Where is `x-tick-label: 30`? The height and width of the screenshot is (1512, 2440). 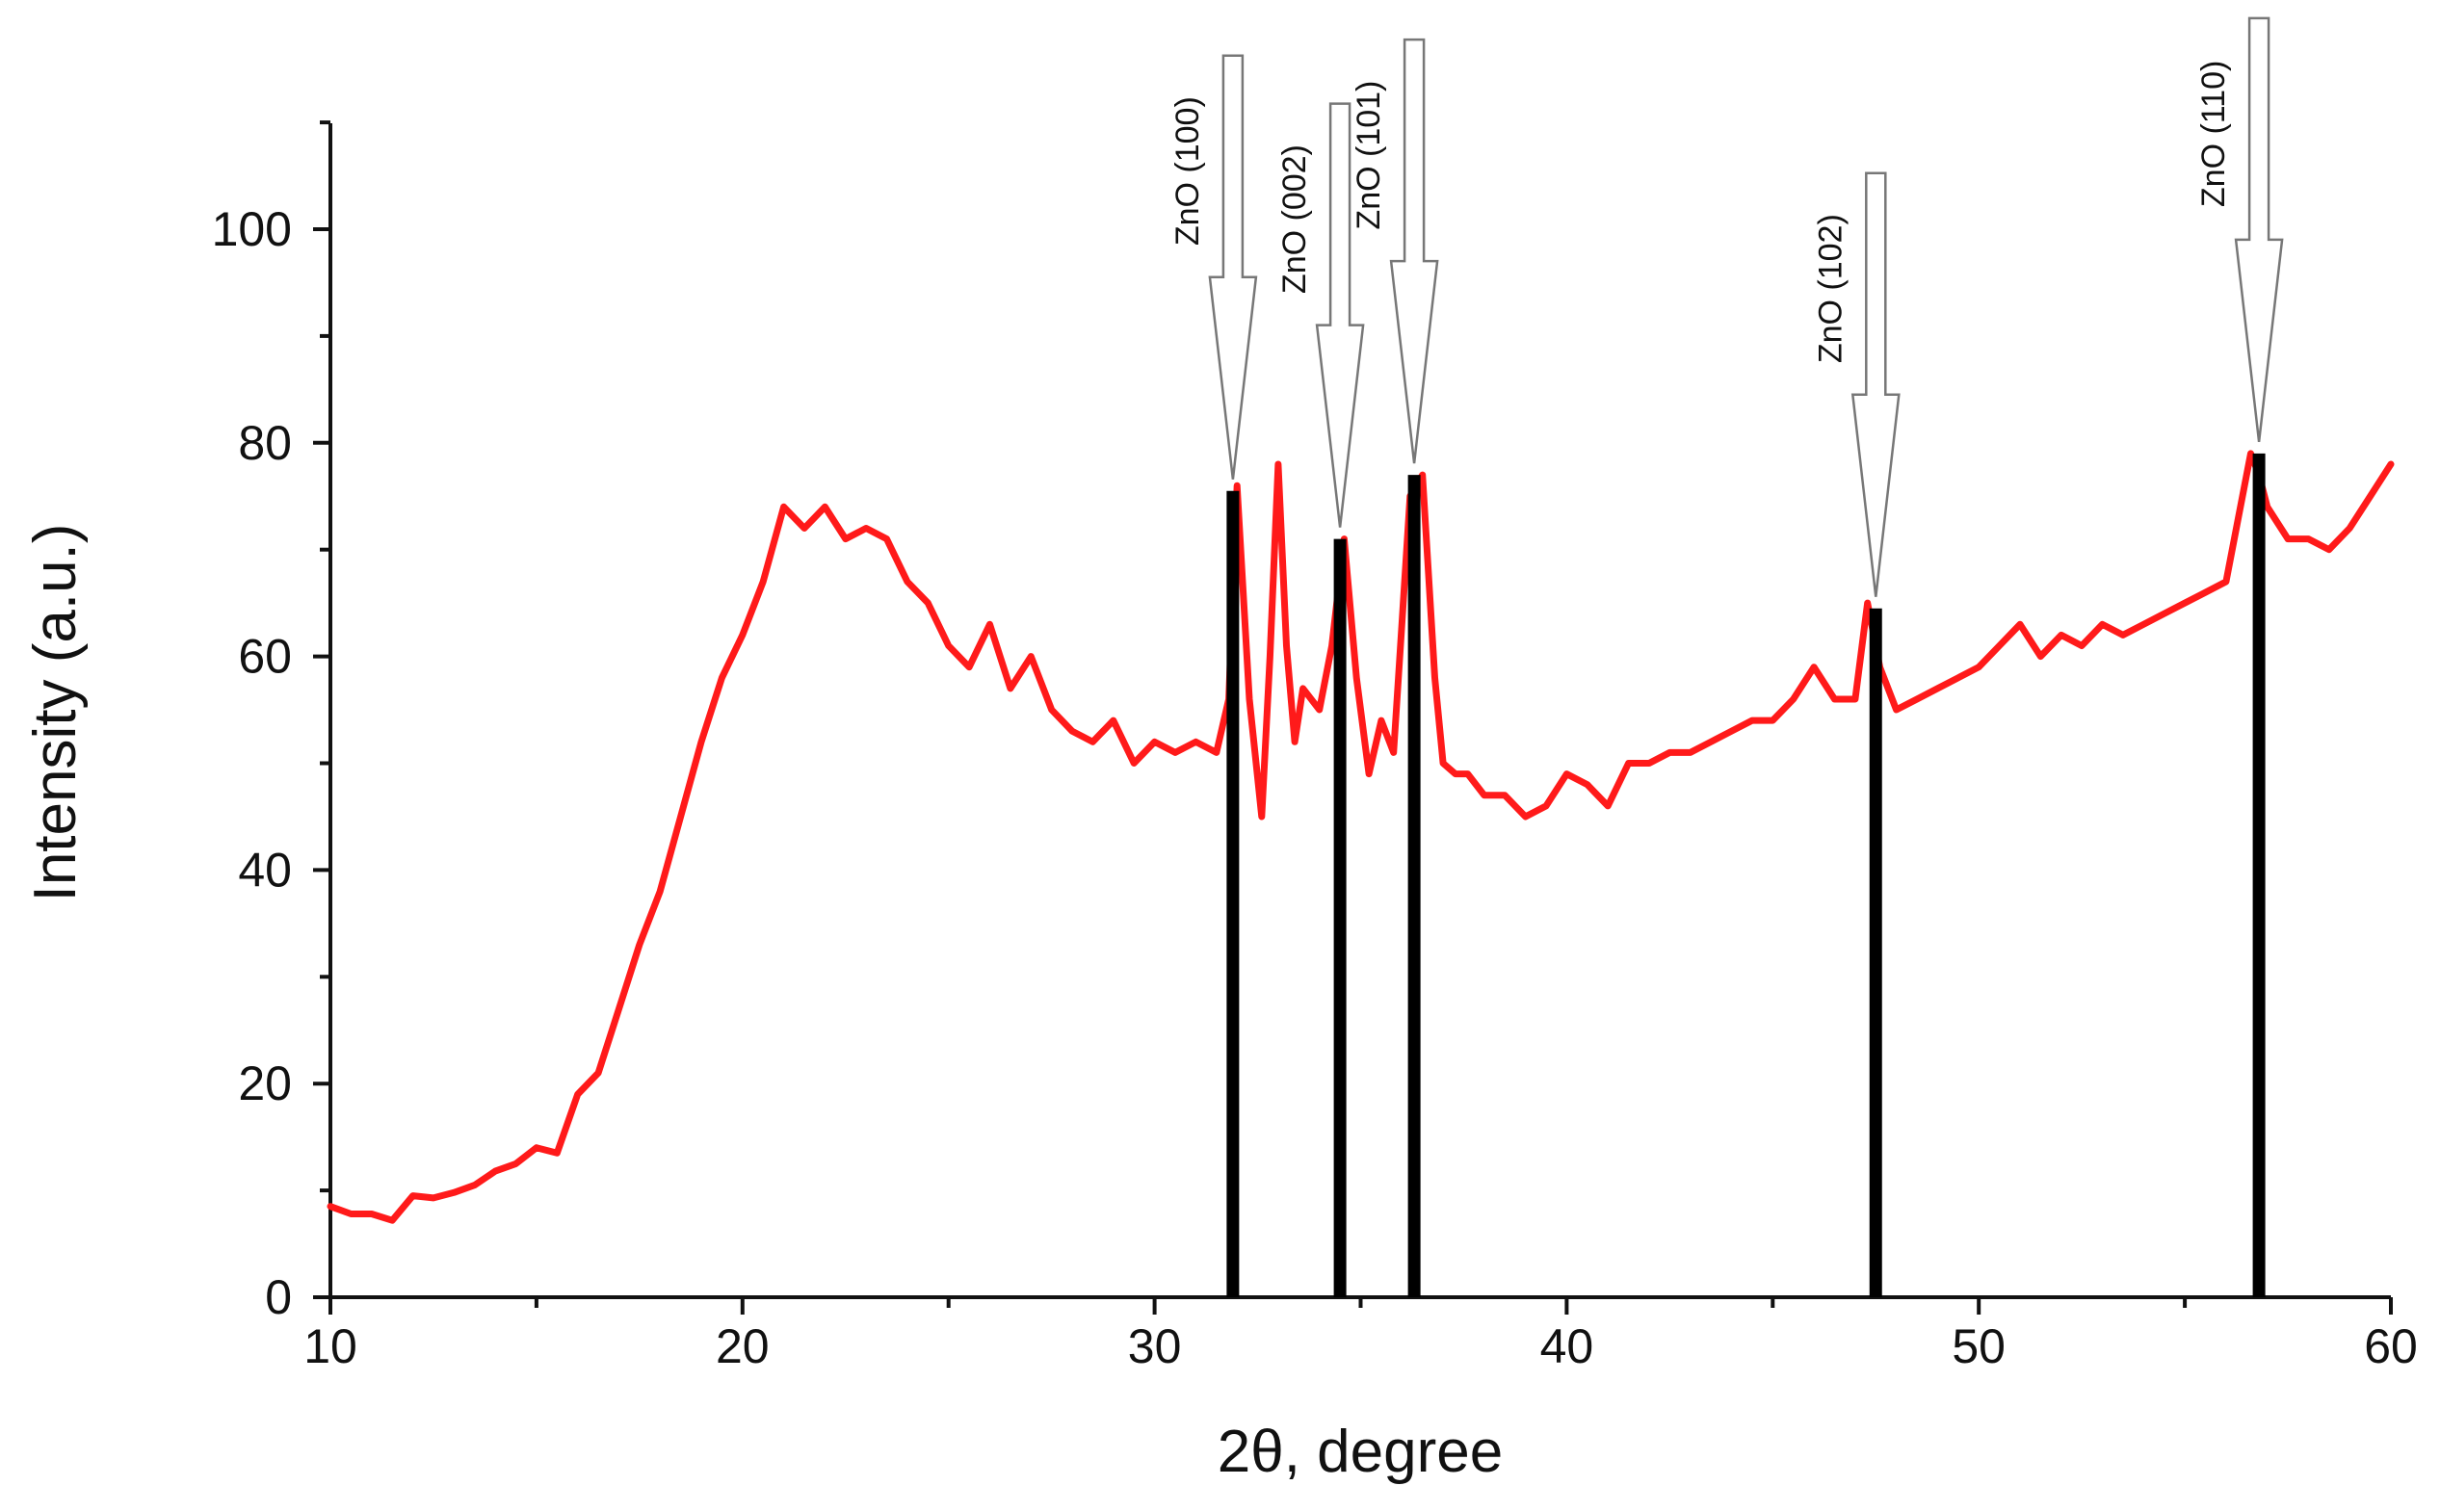
x-tick-label: 30 is located at coordinates (1155, 1346).